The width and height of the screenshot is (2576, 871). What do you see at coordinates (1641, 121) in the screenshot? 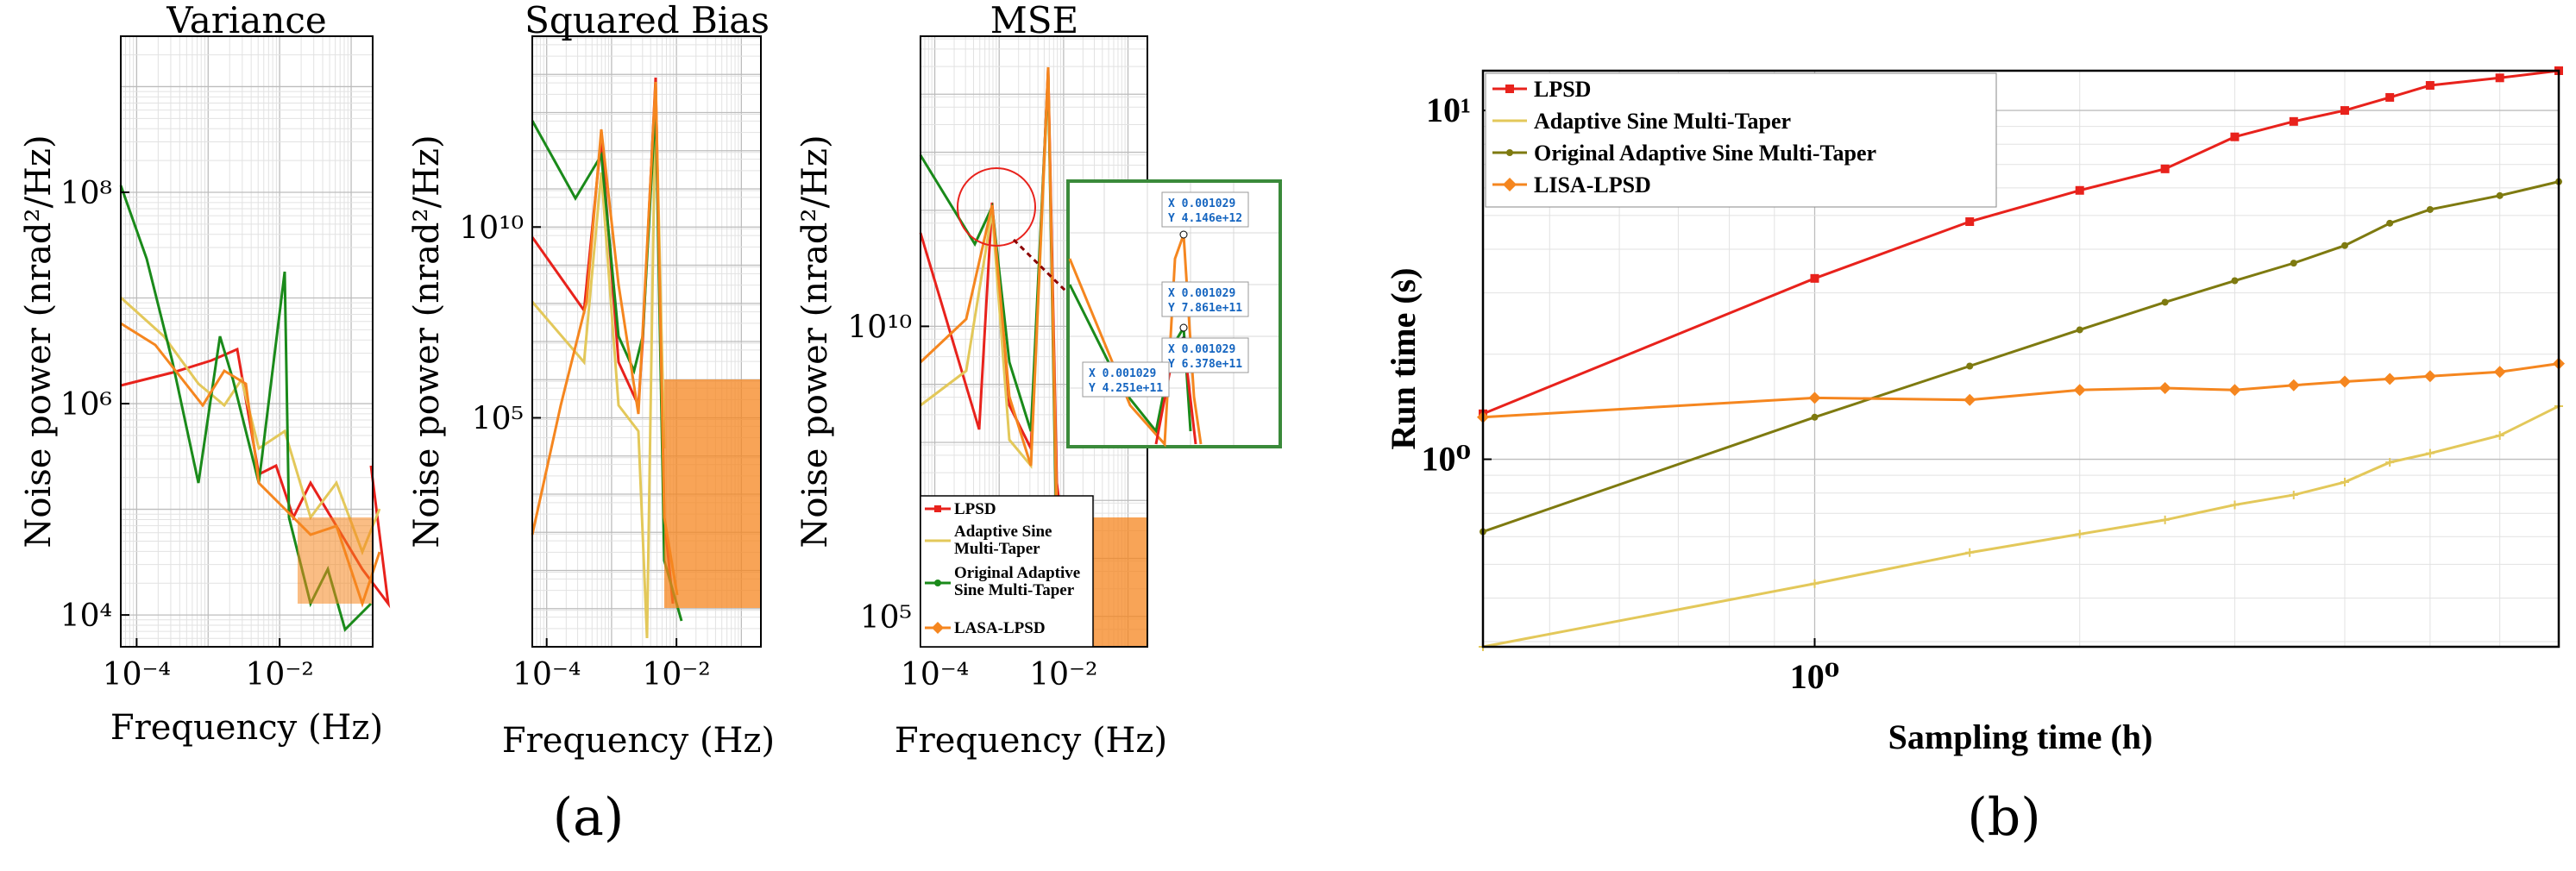
I see `runtime-legend-entry-adaptive: Adaptive Sine Multi-Taper` at bounding box center [1641, 121].